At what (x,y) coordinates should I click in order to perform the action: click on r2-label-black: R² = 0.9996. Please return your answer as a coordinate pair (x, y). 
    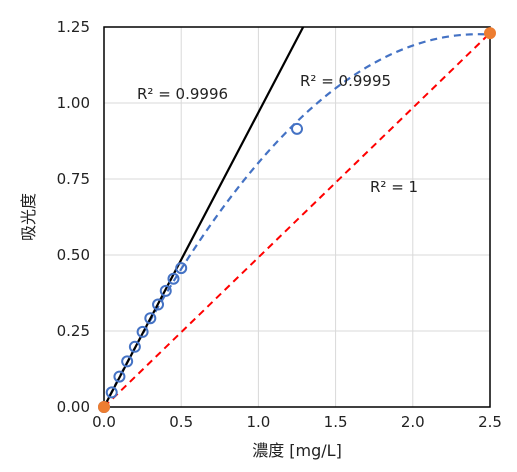
    Looking at the image, I should click on (182, 94).